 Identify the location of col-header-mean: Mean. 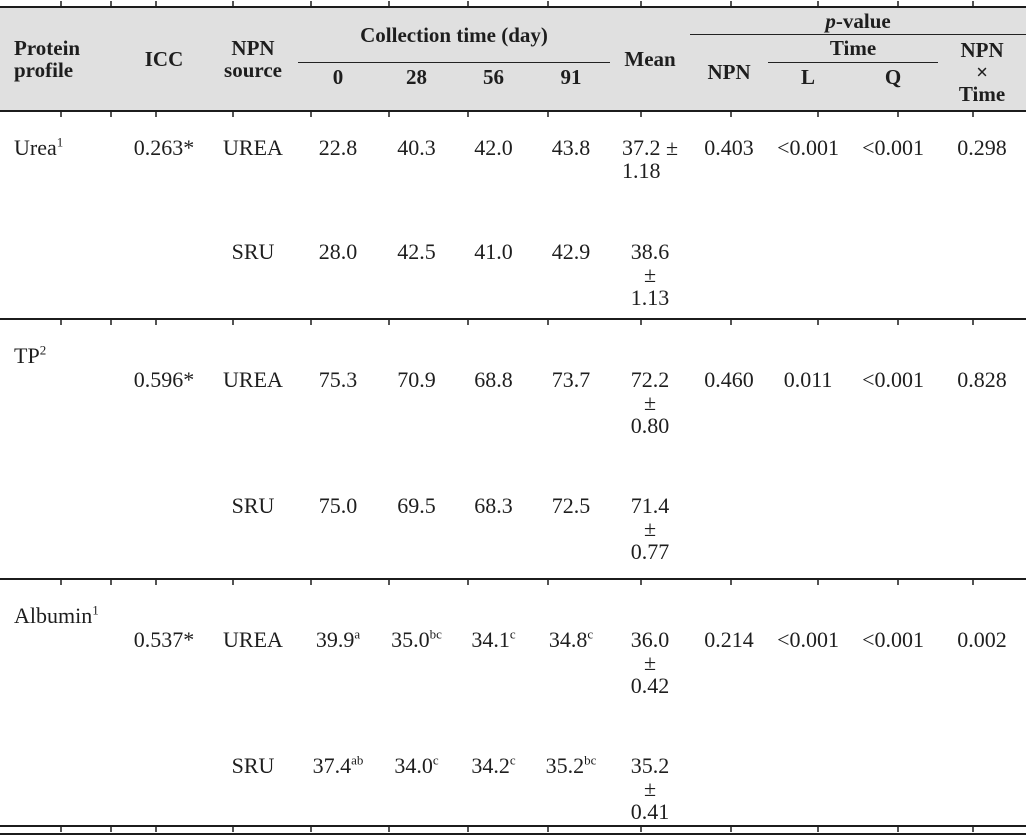
(650, 59).